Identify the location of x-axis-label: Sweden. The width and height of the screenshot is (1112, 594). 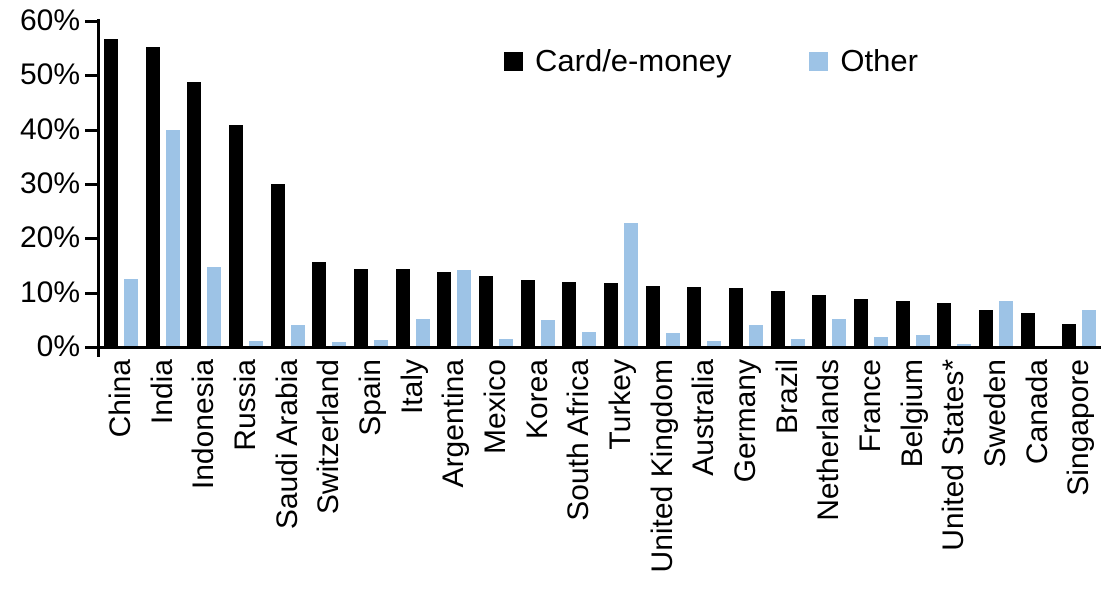
(995, 413).